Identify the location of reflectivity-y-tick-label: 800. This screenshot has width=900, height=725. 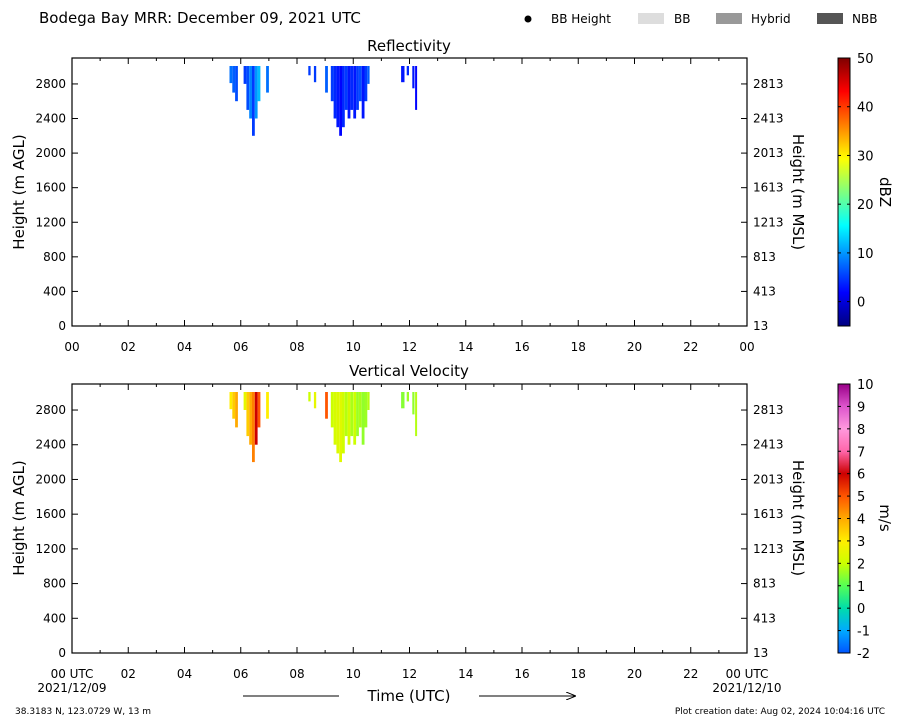
(54, 257).